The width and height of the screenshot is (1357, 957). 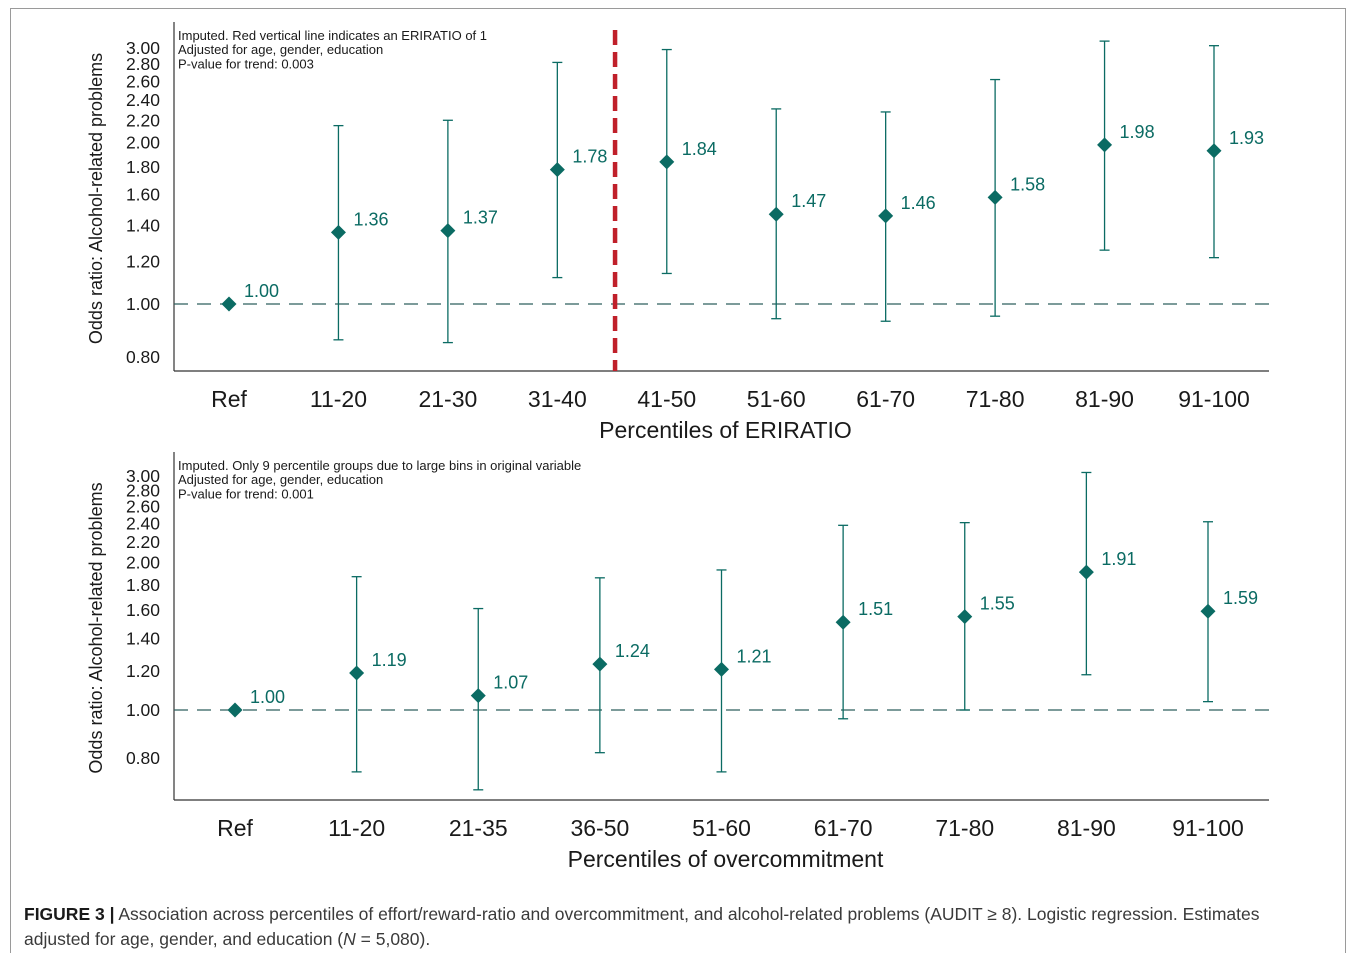 I want to click on data-label: 1.58, so click(x=1027, y=184).